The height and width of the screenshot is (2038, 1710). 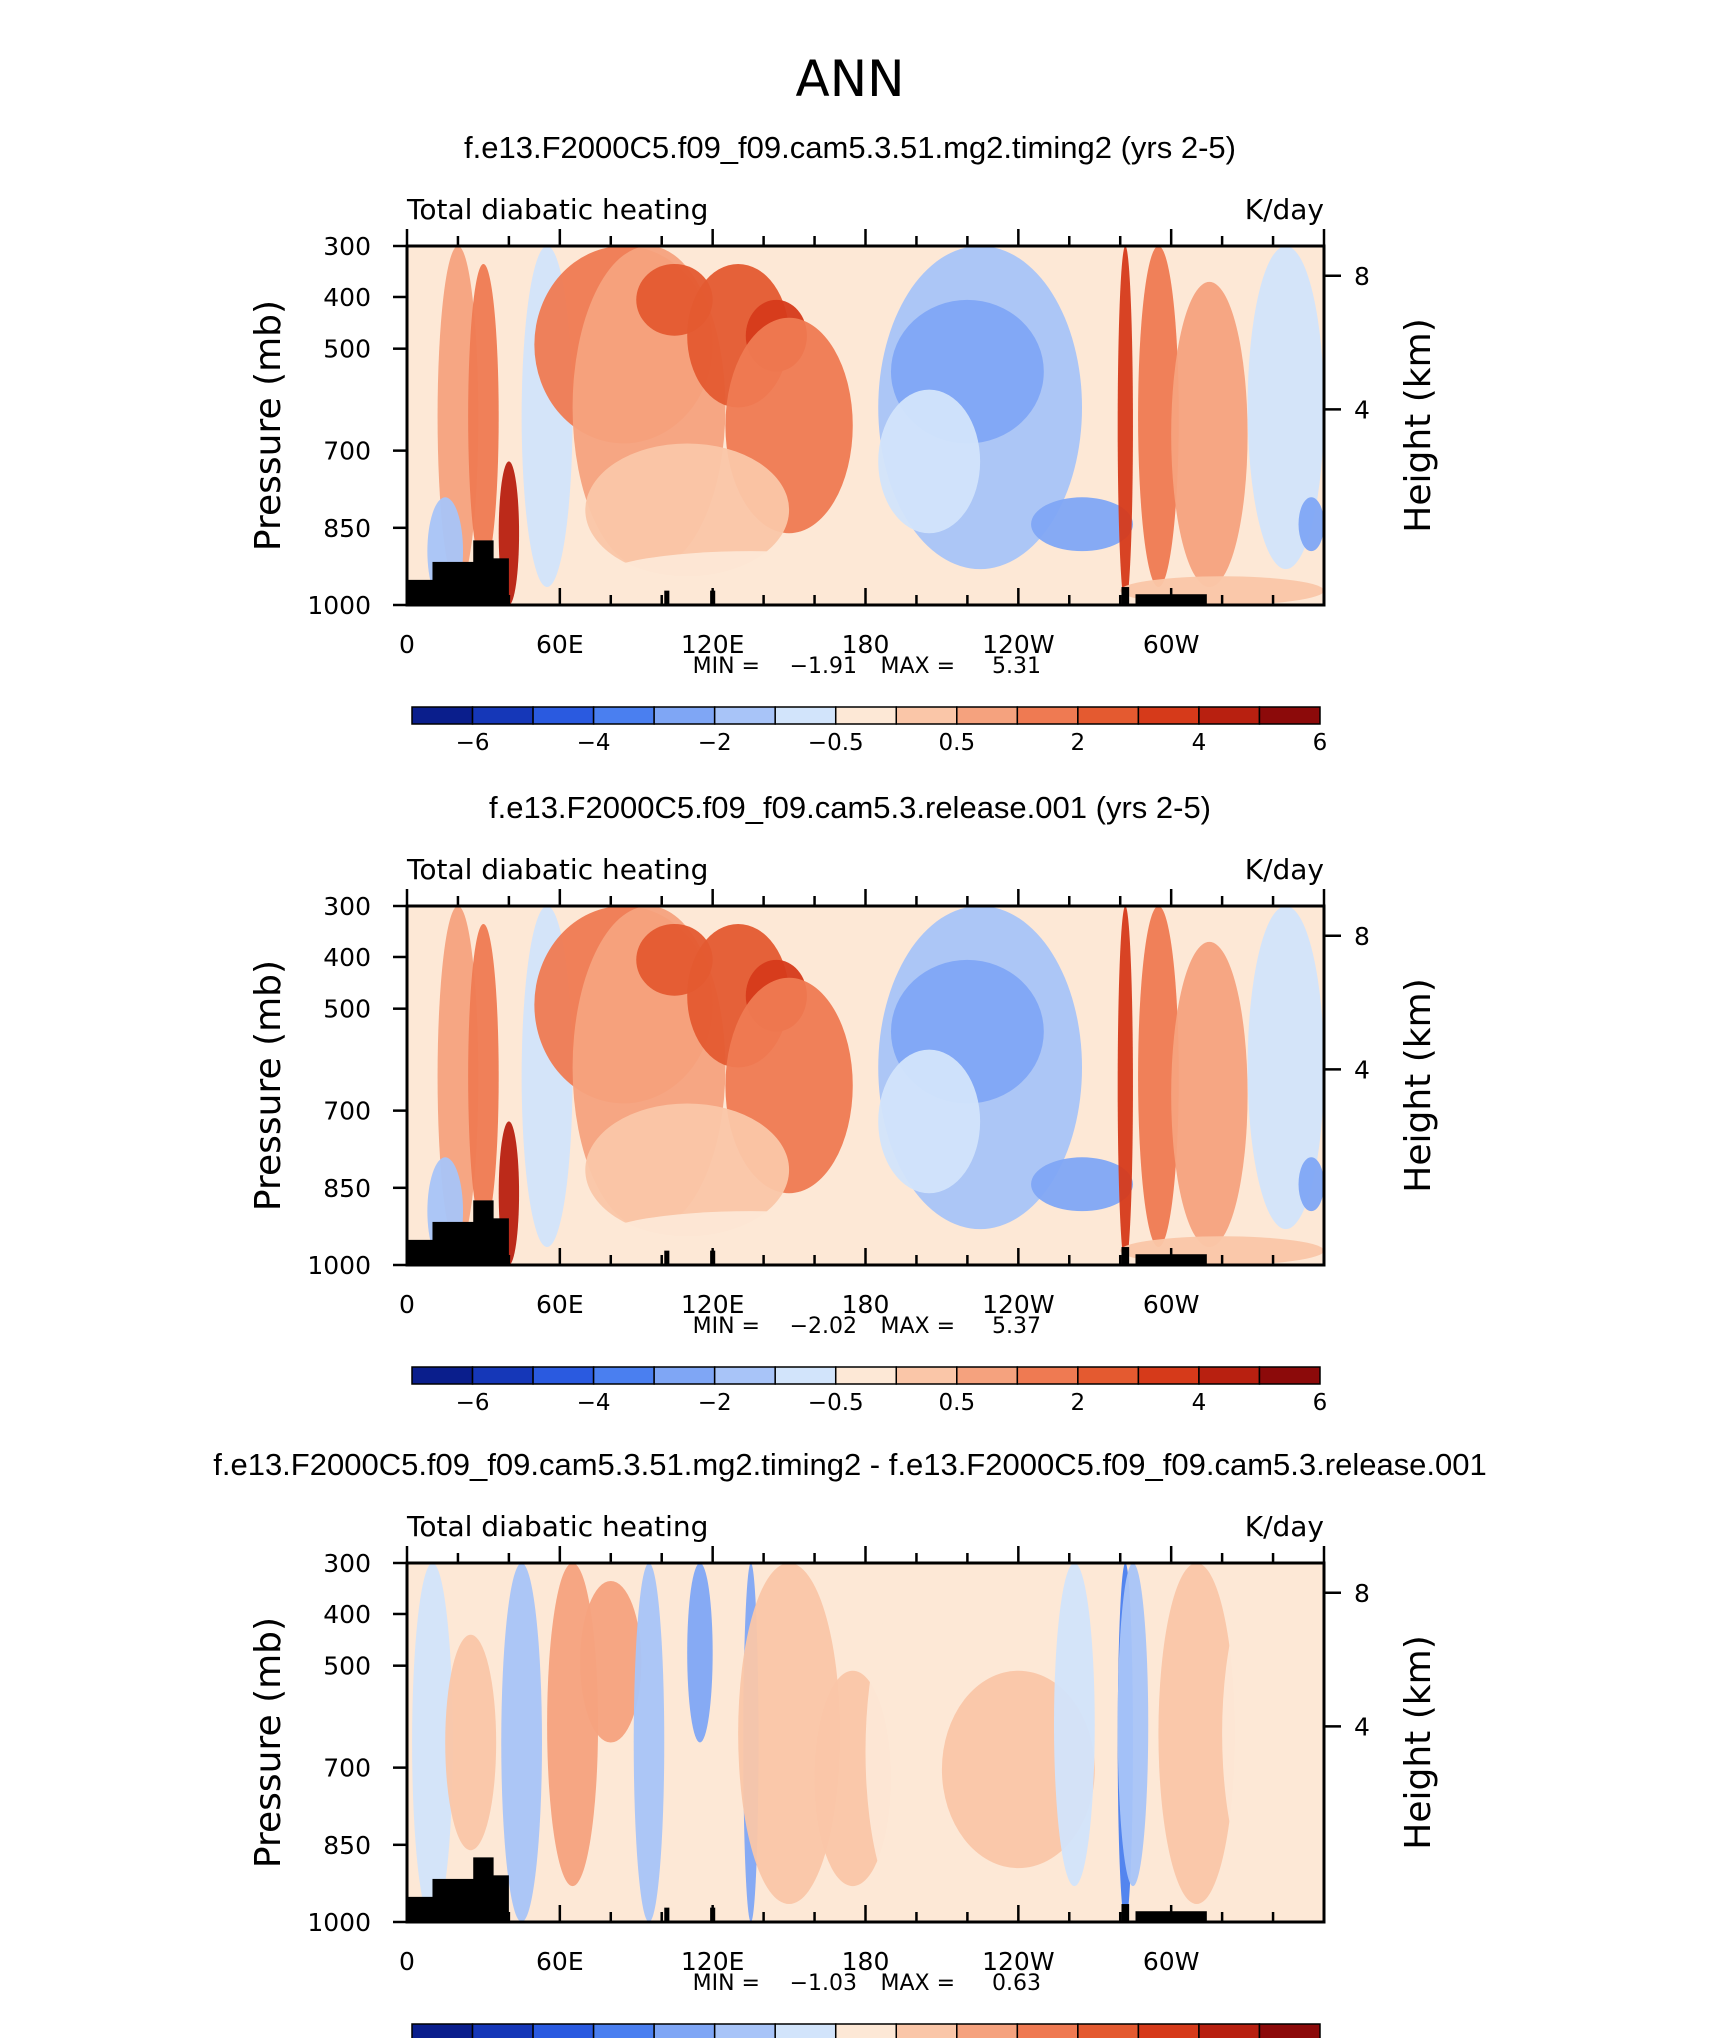 I want to click on x-tick-label: 60E, so click(x=560, y=1961).